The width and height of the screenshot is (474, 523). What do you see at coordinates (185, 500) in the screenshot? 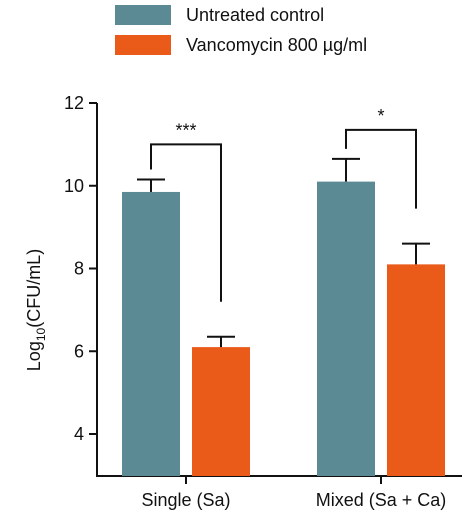
I see `x-category-label-0: Single (Sa)` at bounding box center [185, 500].